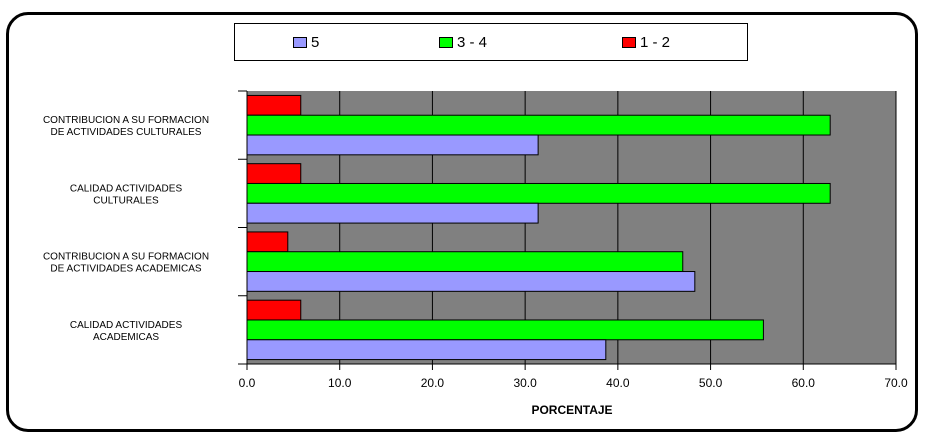 This screenshot has width=925, height=438. Describe the element at coordinates (315, 42) in the screenshot. I see `legend-label-5: 5` at that location.